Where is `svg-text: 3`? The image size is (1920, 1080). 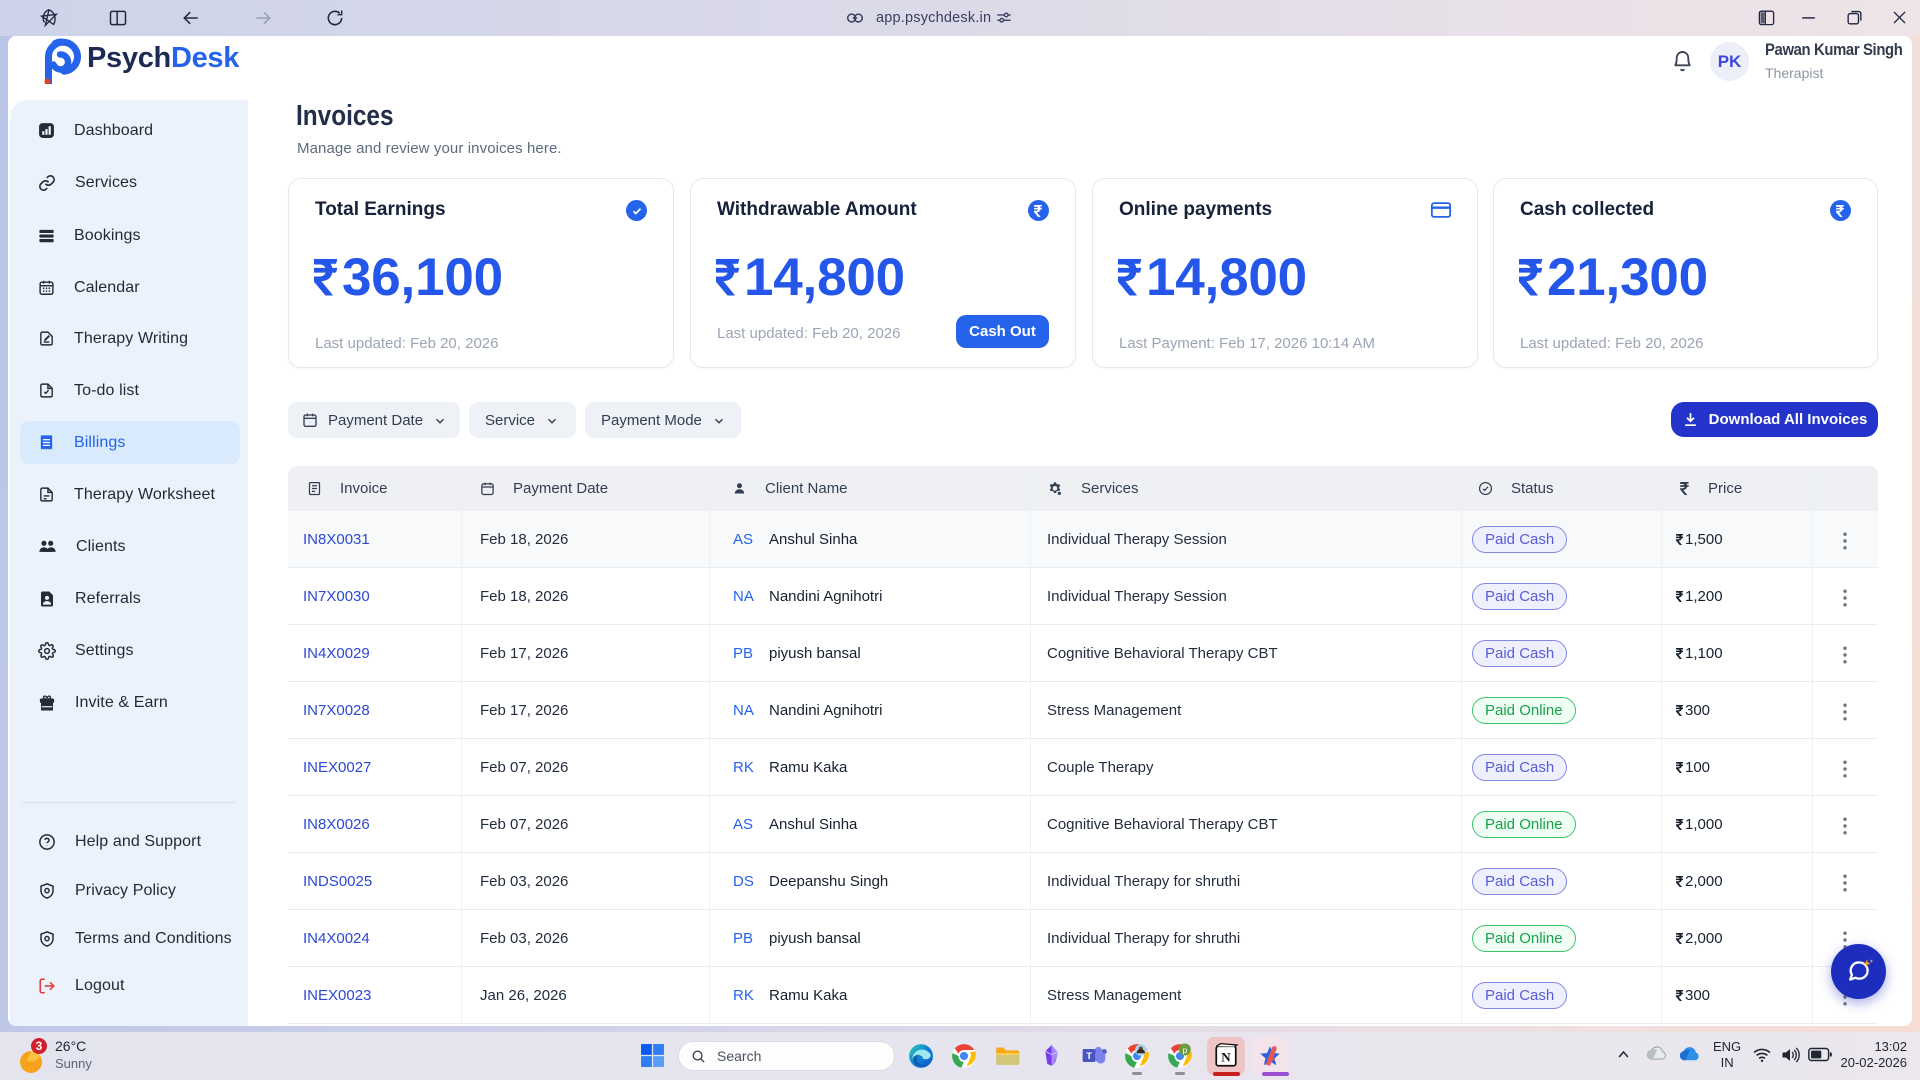 svg-text: 3 is located at coordinates (39, 1046).